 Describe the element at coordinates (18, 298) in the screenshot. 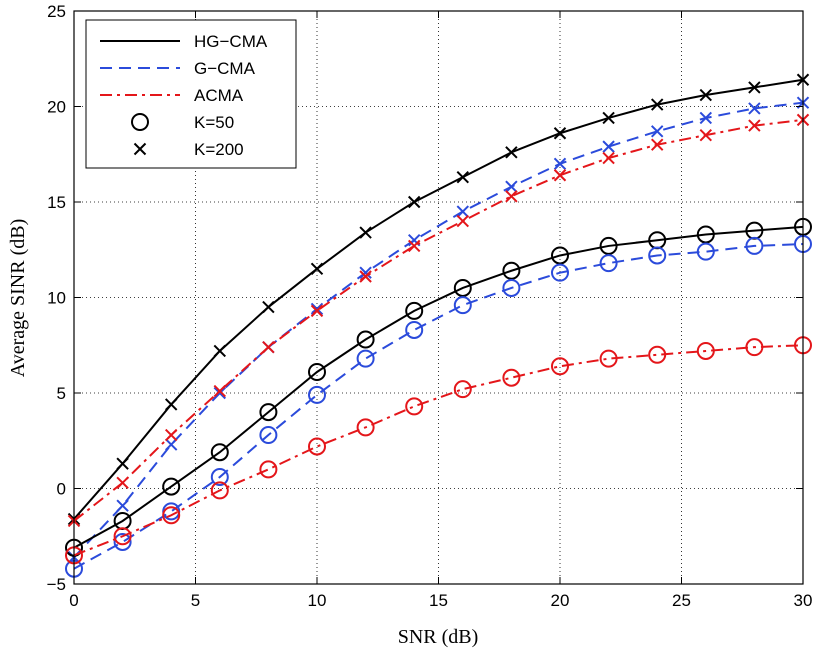

I see `y-axis-label: Average SINR (dB)` at that location.